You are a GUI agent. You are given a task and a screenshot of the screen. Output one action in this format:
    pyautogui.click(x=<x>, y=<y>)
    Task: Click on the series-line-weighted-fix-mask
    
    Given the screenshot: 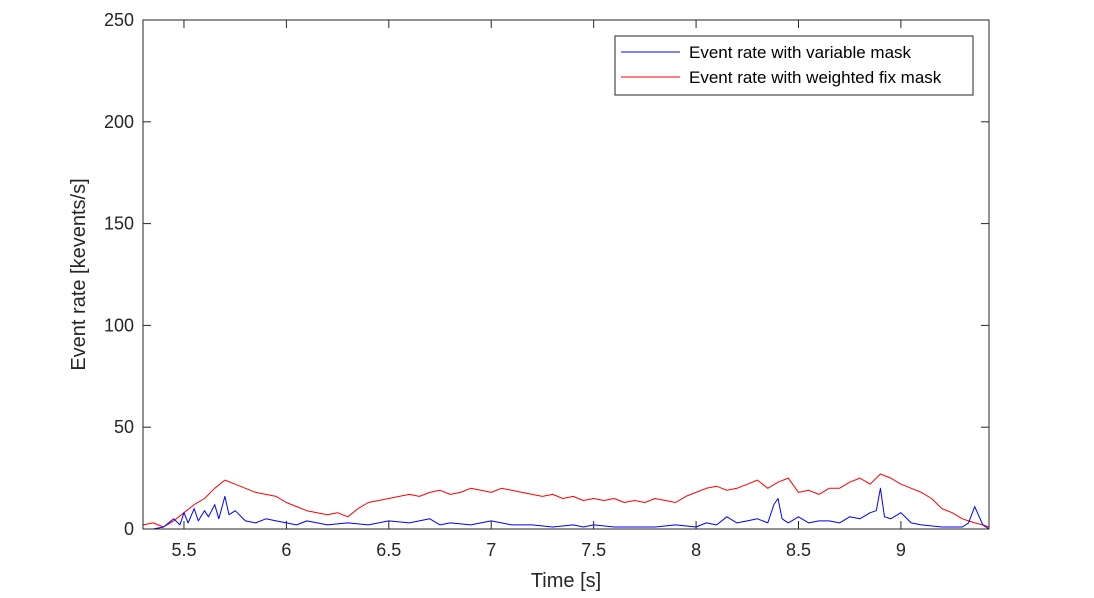 What is the action you would take?
    pyautogui.click(x=566, y=500)
    